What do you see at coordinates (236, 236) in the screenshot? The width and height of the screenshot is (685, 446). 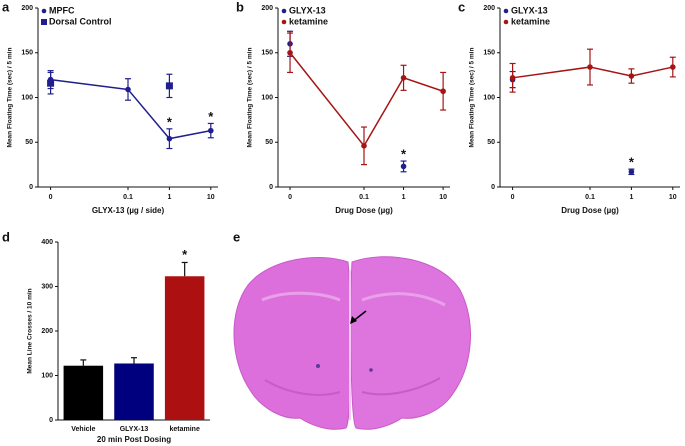 I see `panel-letter: e` at bounding box center [236, 236].